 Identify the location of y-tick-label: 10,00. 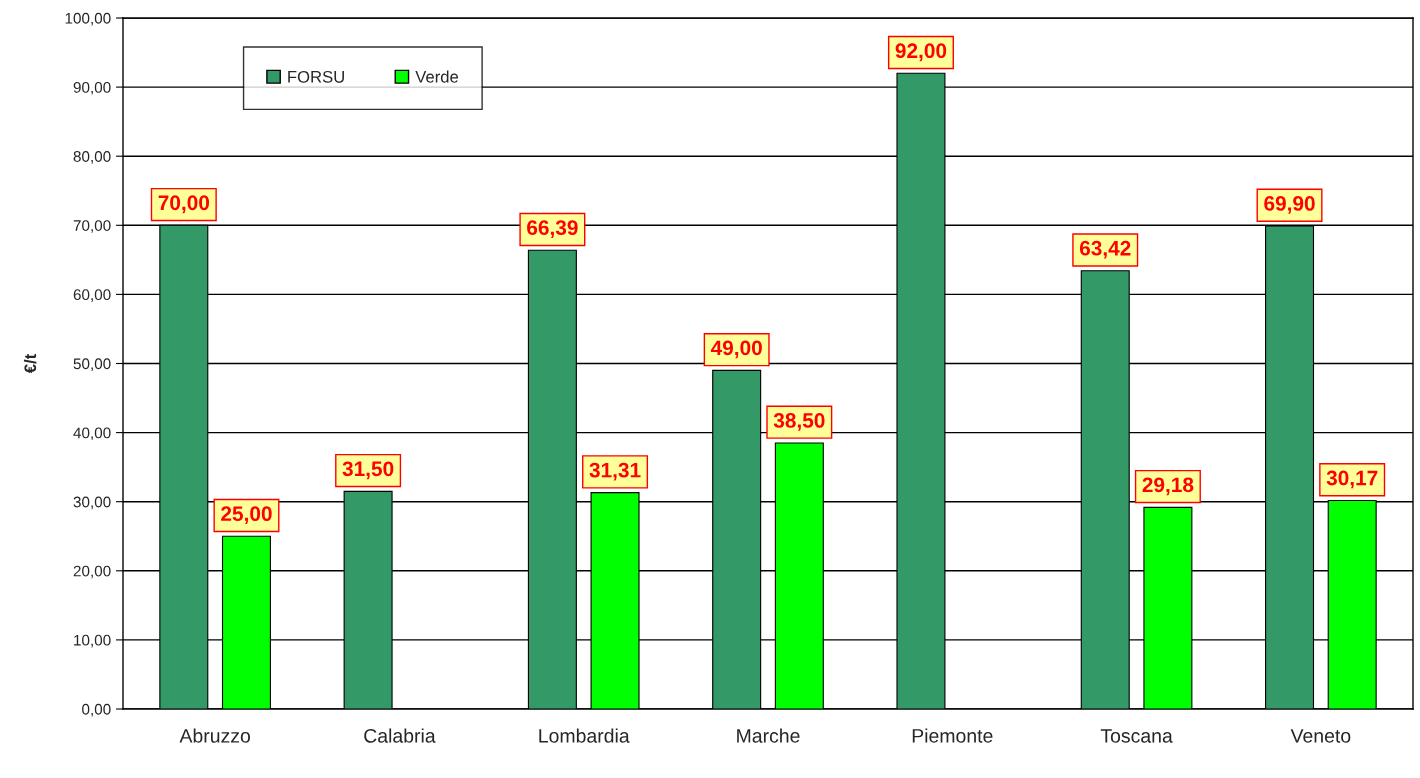
(92, 641).